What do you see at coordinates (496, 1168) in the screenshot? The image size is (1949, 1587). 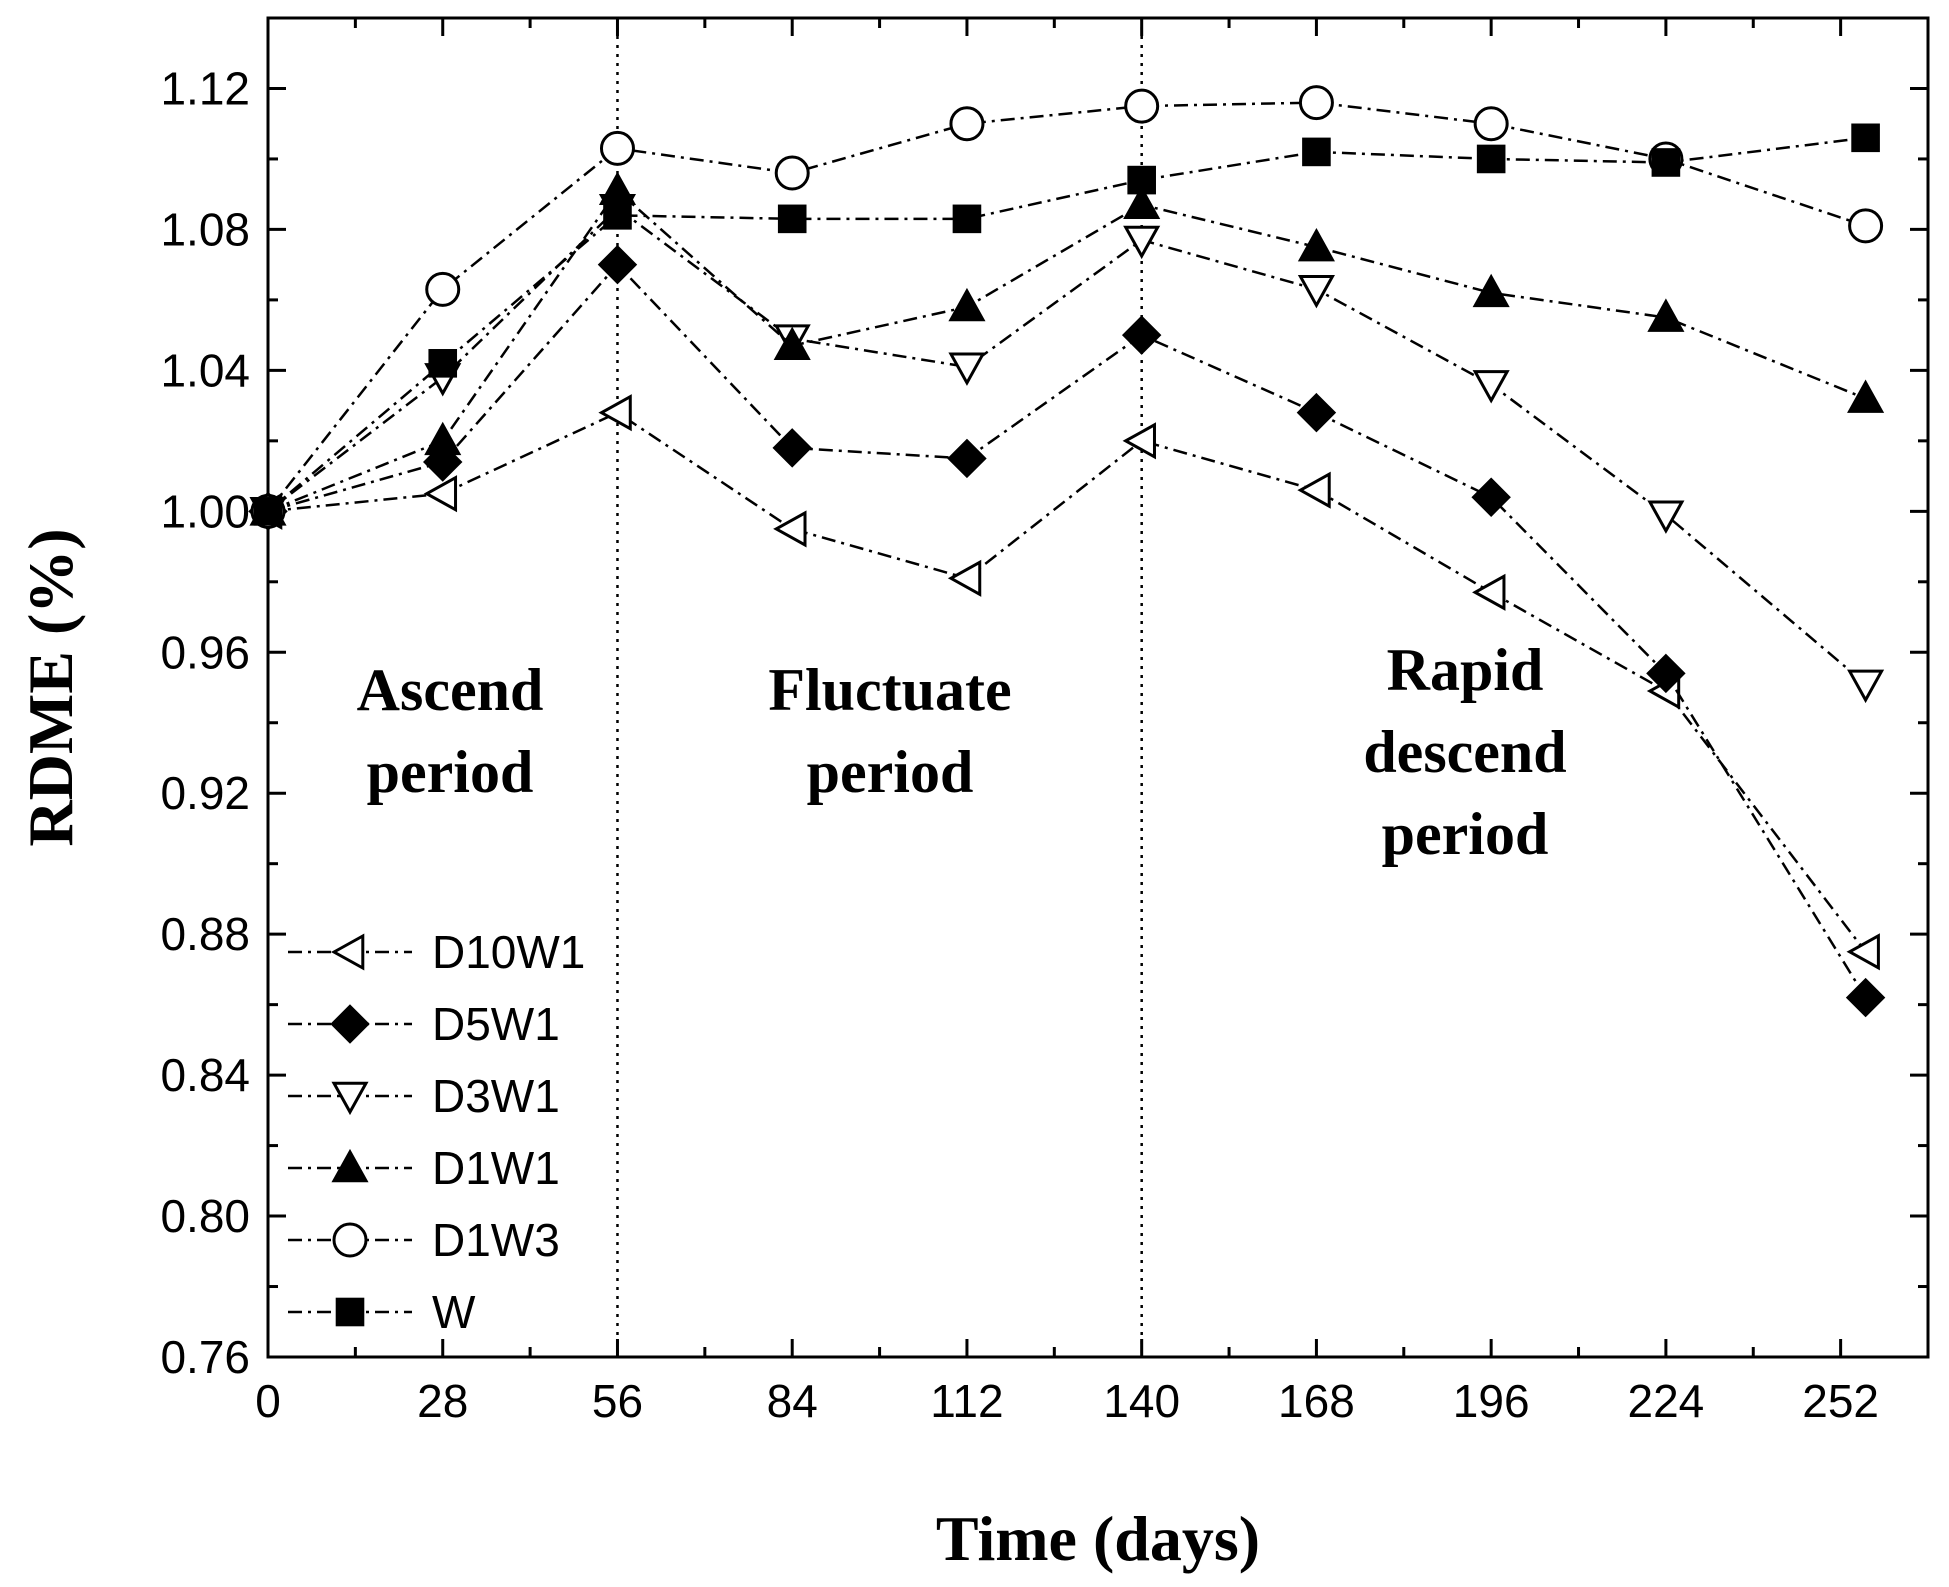 I see `legend-label: D1W1` at bounding box center [496, 1168].